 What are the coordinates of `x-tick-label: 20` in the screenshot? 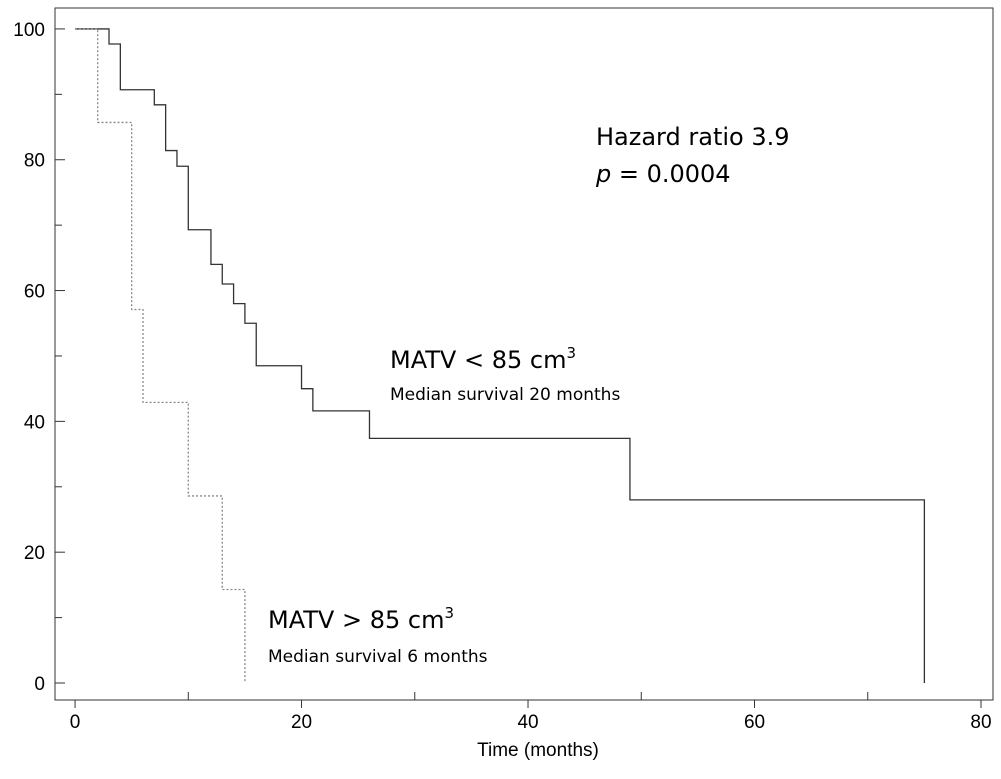 It's located at (301, 722).